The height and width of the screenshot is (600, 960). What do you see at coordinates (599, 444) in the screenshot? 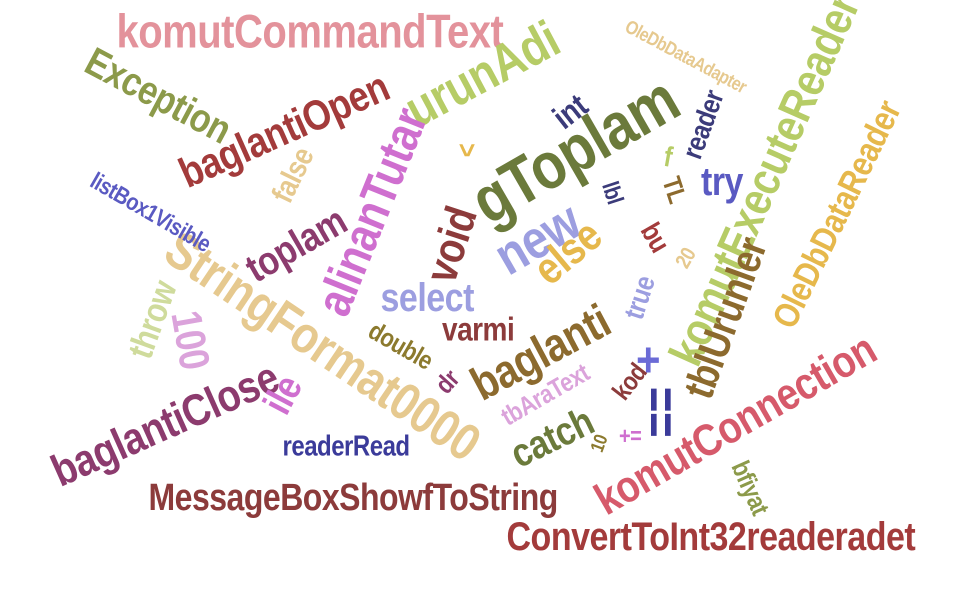
I see `cloud-word: 10` at bounding box center [599, 444].